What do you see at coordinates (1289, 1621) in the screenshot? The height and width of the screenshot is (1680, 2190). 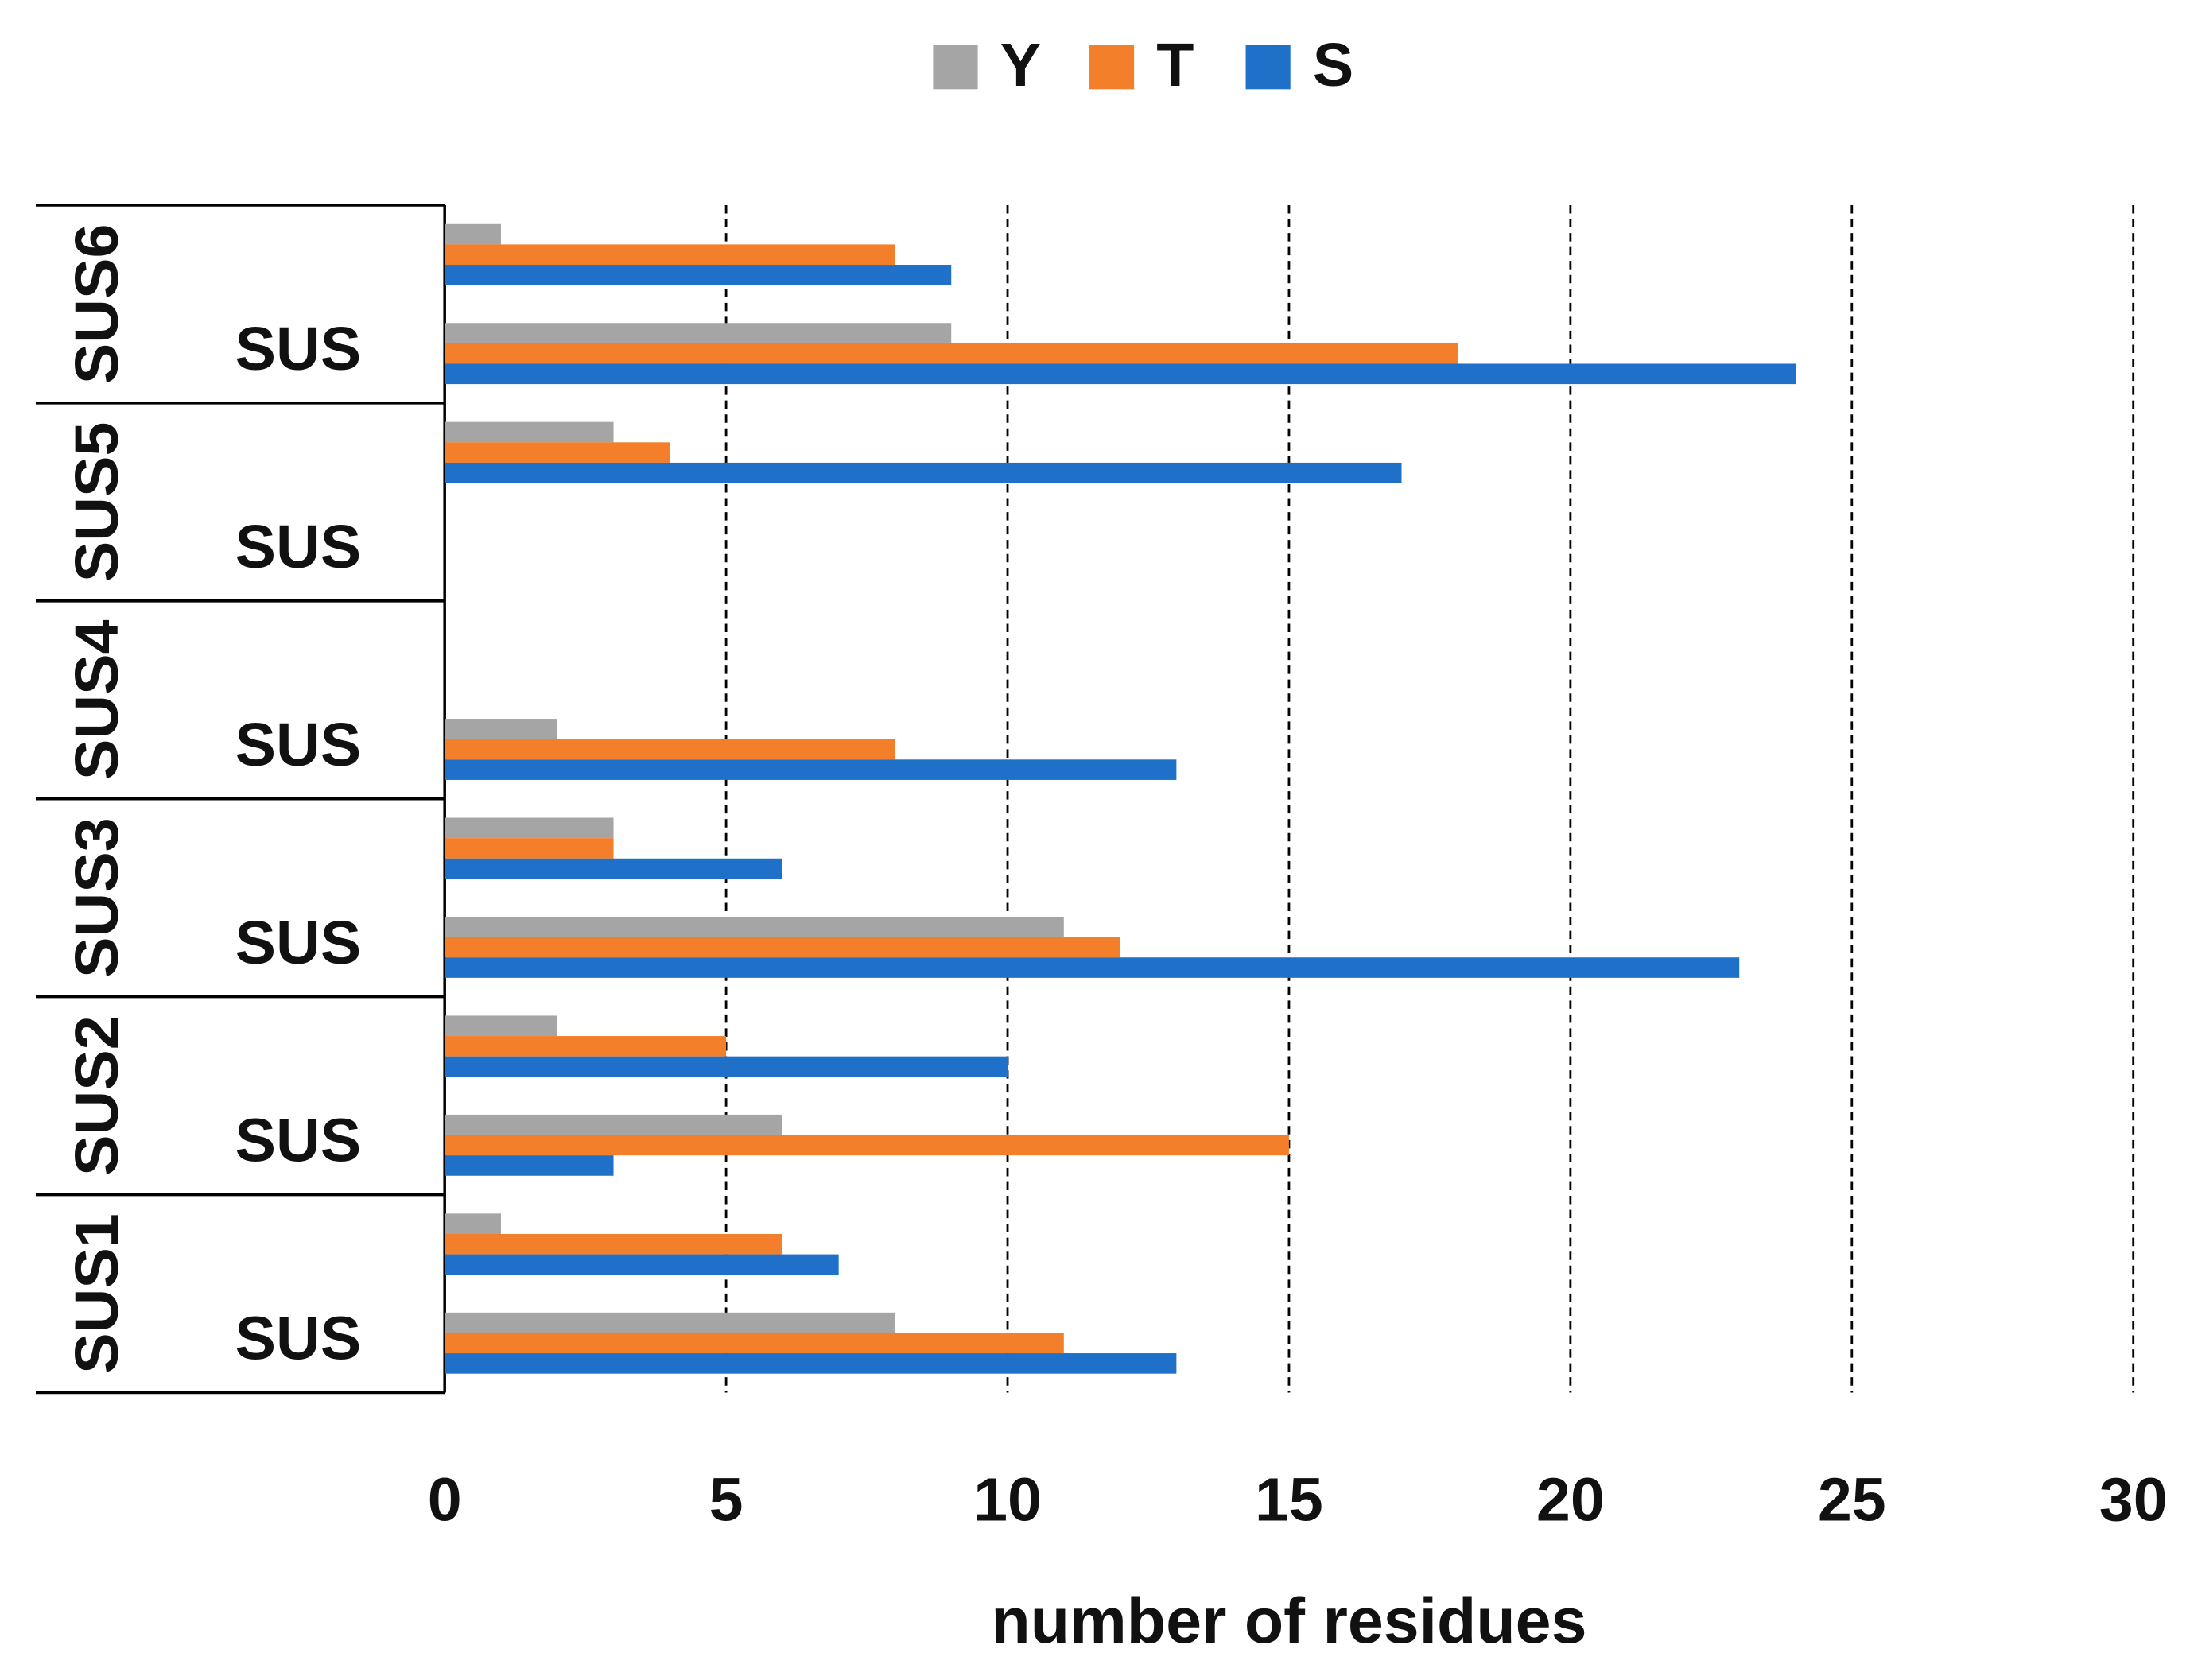 I see `x-axis-title: number of residues` at bounding box center [1289, 1621].